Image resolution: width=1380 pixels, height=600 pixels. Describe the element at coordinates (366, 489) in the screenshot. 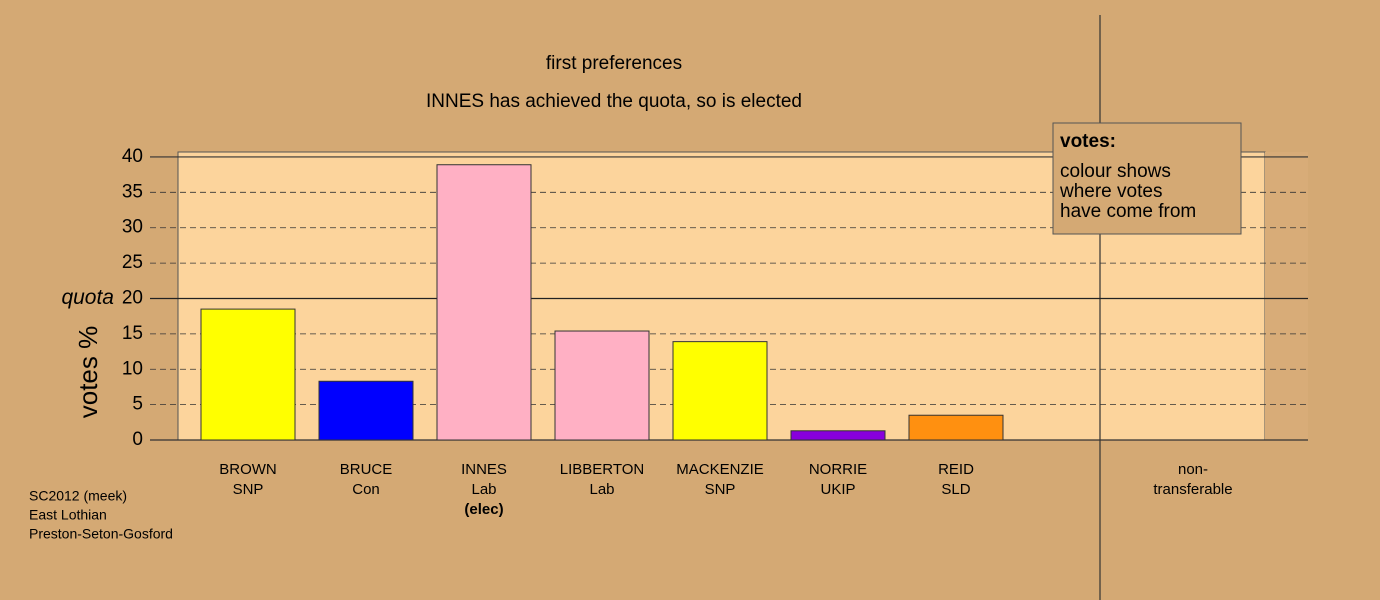

I see `x-tick-label: Con` at that location.